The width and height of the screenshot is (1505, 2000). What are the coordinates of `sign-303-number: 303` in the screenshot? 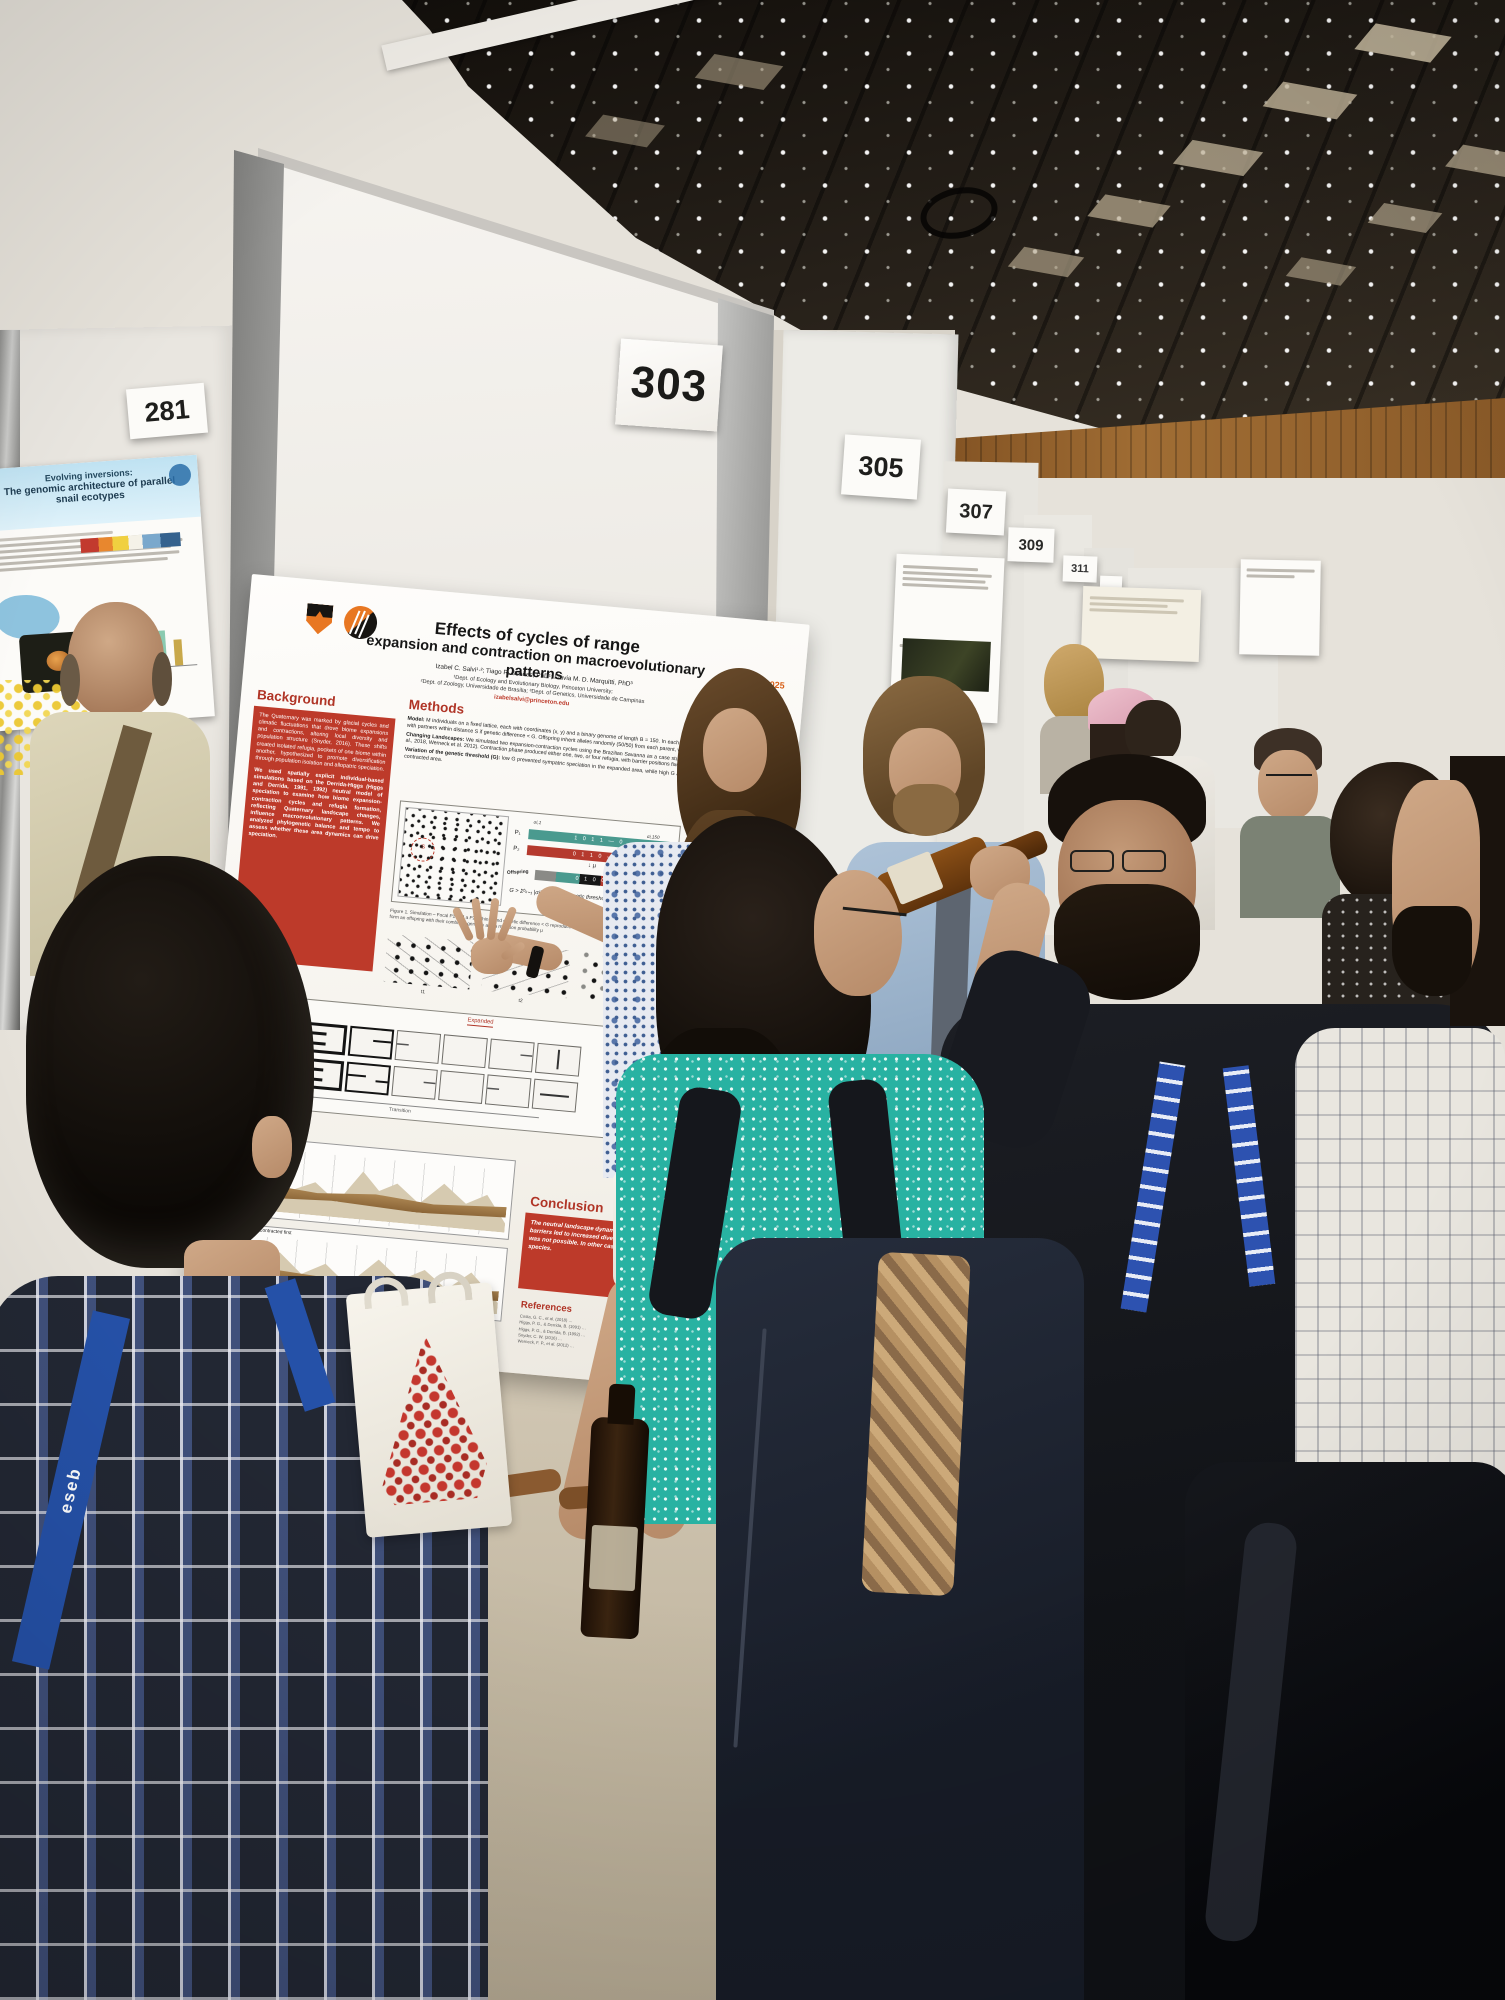 It's located at (669, 384).